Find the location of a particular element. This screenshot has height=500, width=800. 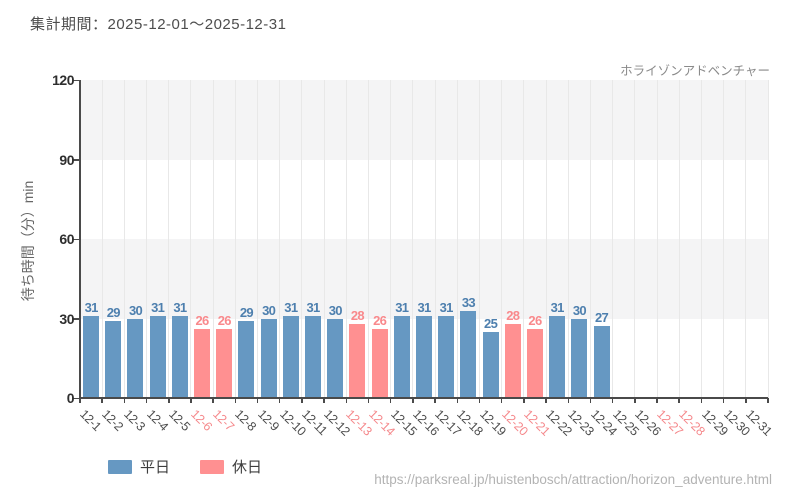

y-tick-label: 60 is located at coordinates (66, 239).